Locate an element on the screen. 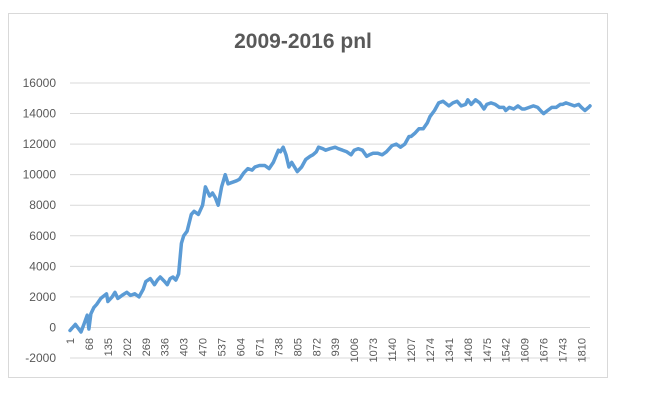 The image size is (654, 402). y-tick-label: 8000 is located at coordinates (42, 205).